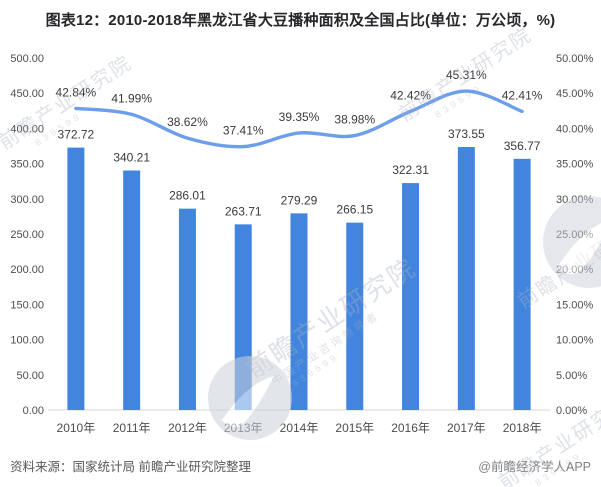 The width and height of the screenshot is (601, 487). What do you see at coordinates (575, 341) in the screenshot?
I see `right-axis-tick: 10.00%` at bounding box center [575, 341].